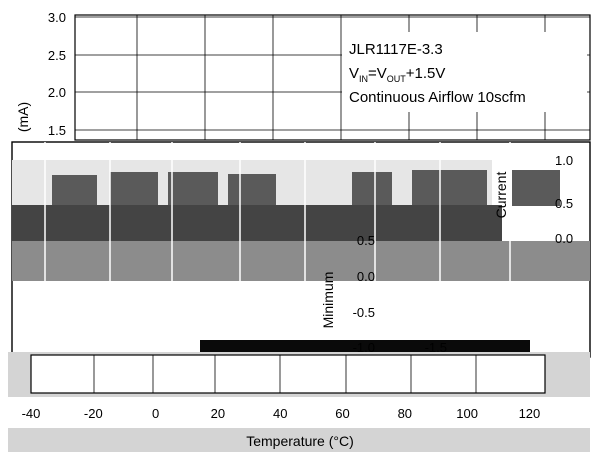 This screenshot has height=455, width=595. What do you see at coordinates (306, 190) in the screenshot?
I see `mid-dark-blocks` at bounding box center [306, 190].